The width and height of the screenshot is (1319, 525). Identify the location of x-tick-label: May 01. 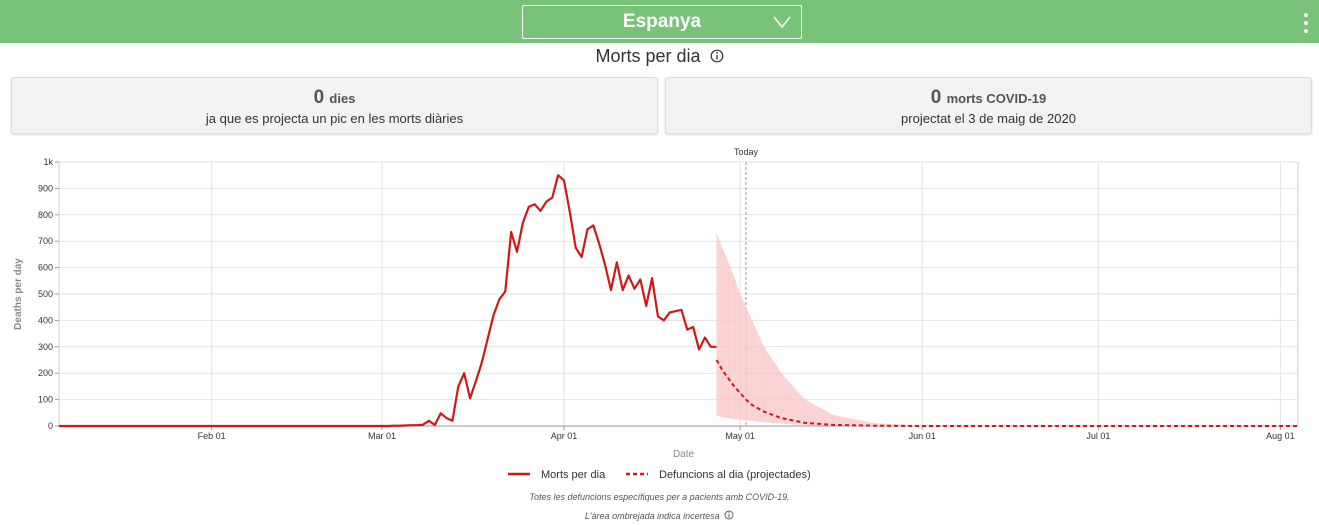
(740, 436).